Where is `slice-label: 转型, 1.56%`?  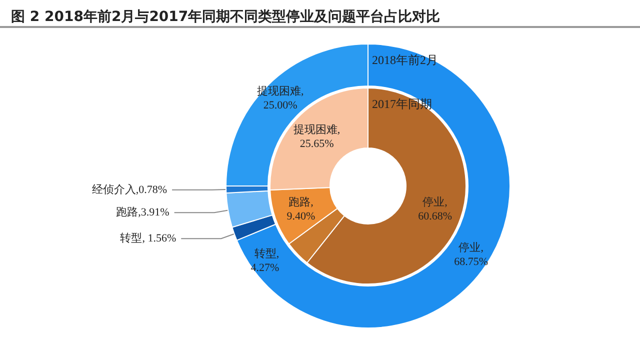
slice-label: 转型, 1.56% is located at coordinates (148, 238).